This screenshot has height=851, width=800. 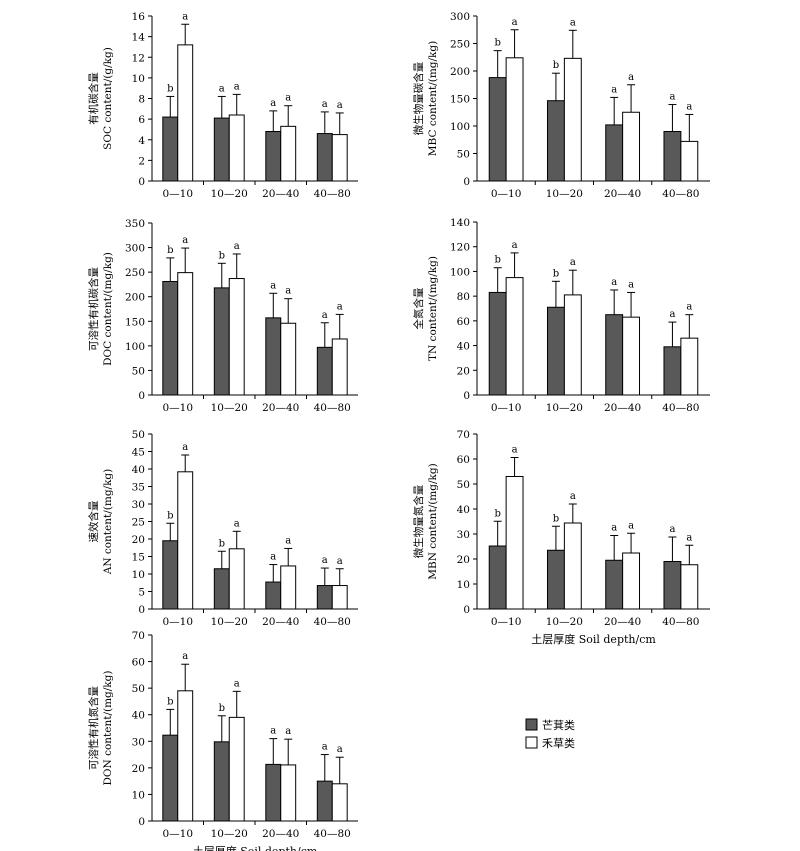 What do you see at coordinates (138, 58) in the screenshot?
I see `y-tick-label: 12` at bounding box center [138, 58].